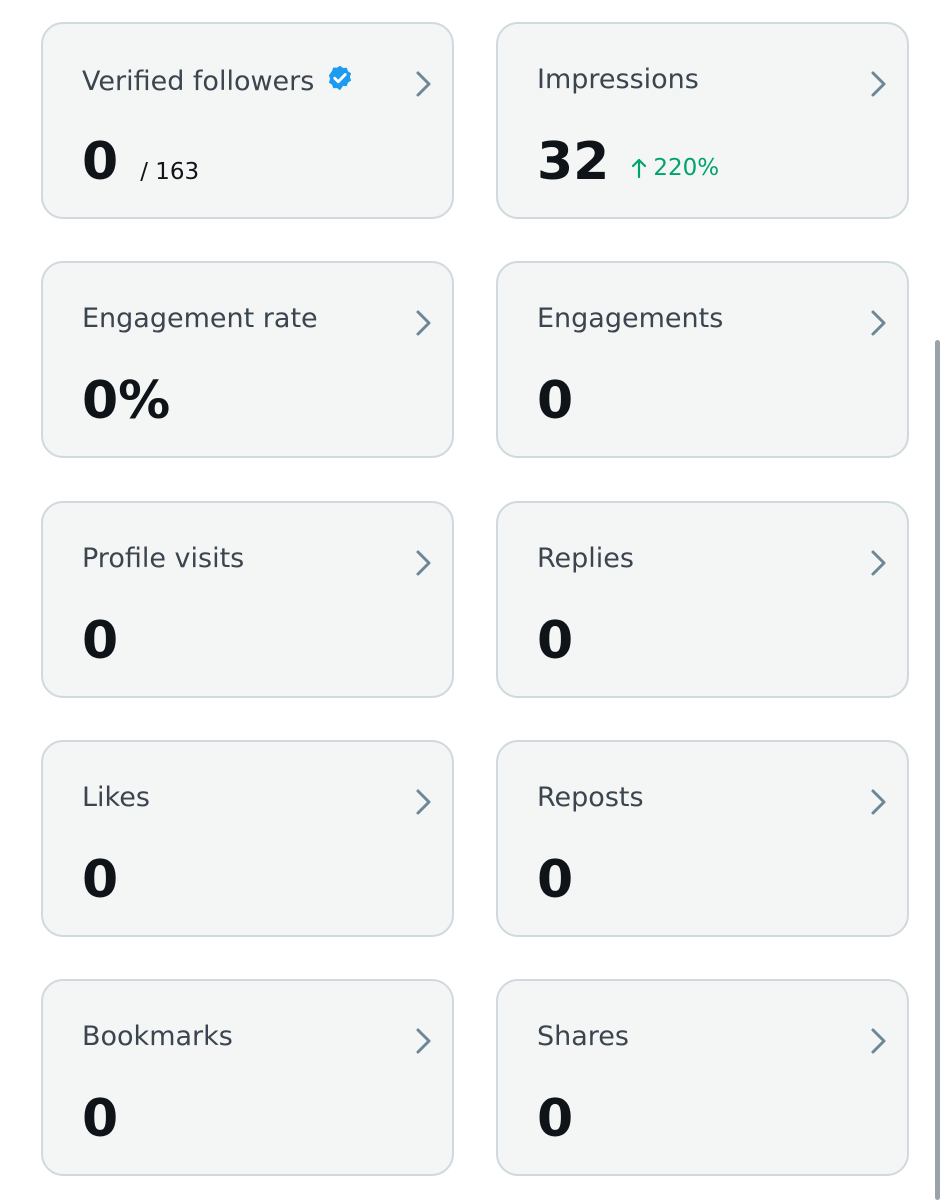 Image resolution: width=952 pixels, height=1200 pixels. Describe the element at coordinates (628, 162) in the screenshot. I see `value-row: 32 220%` at that location.